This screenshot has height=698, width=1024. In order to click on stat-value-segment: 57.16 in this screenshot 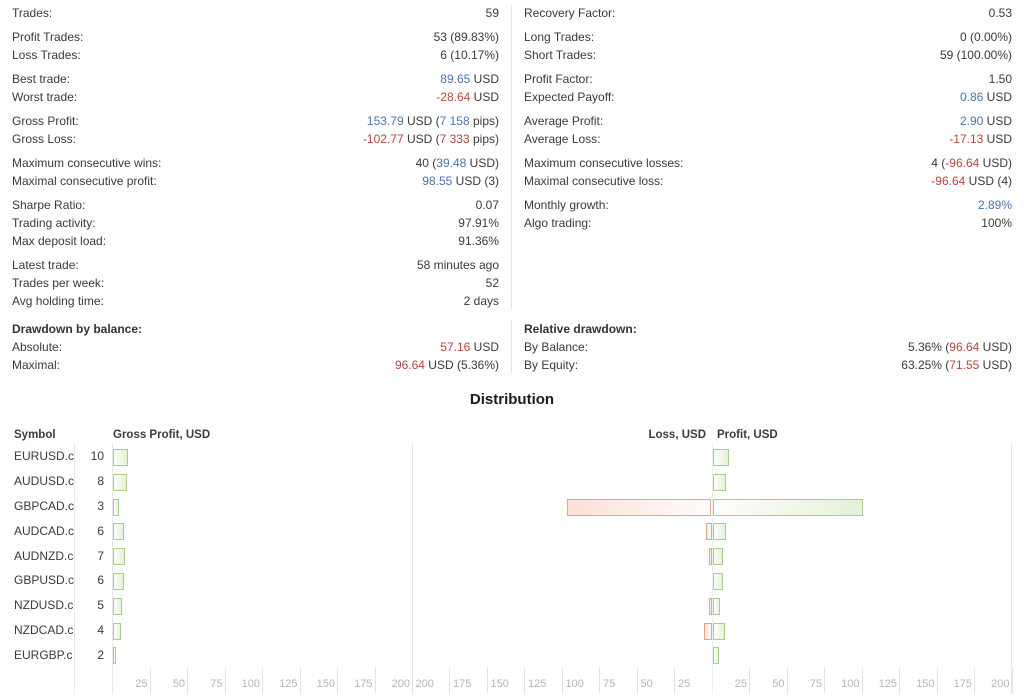, I will do `click(455, 347)`.